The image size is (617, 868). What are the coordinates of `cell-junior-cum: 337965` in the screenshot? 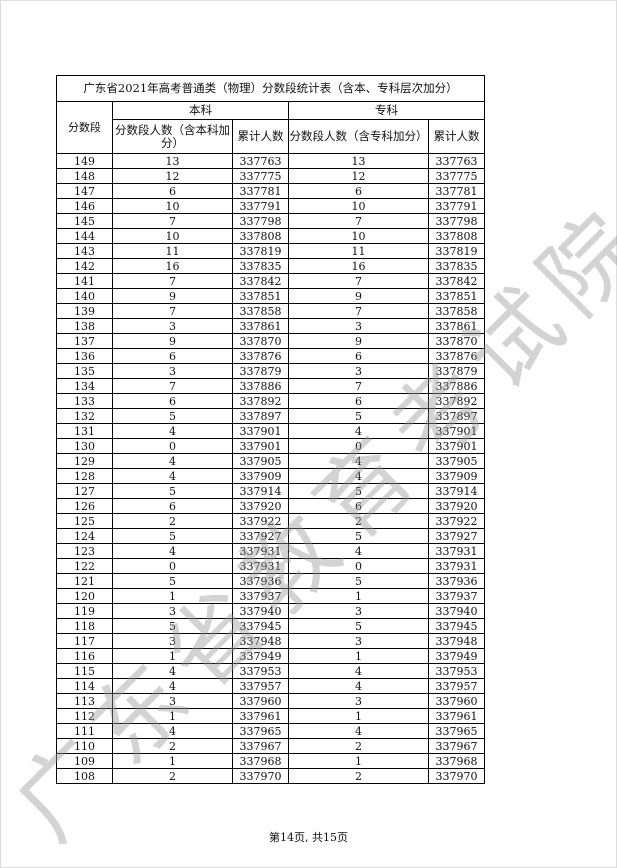 It's located at (456, 731).